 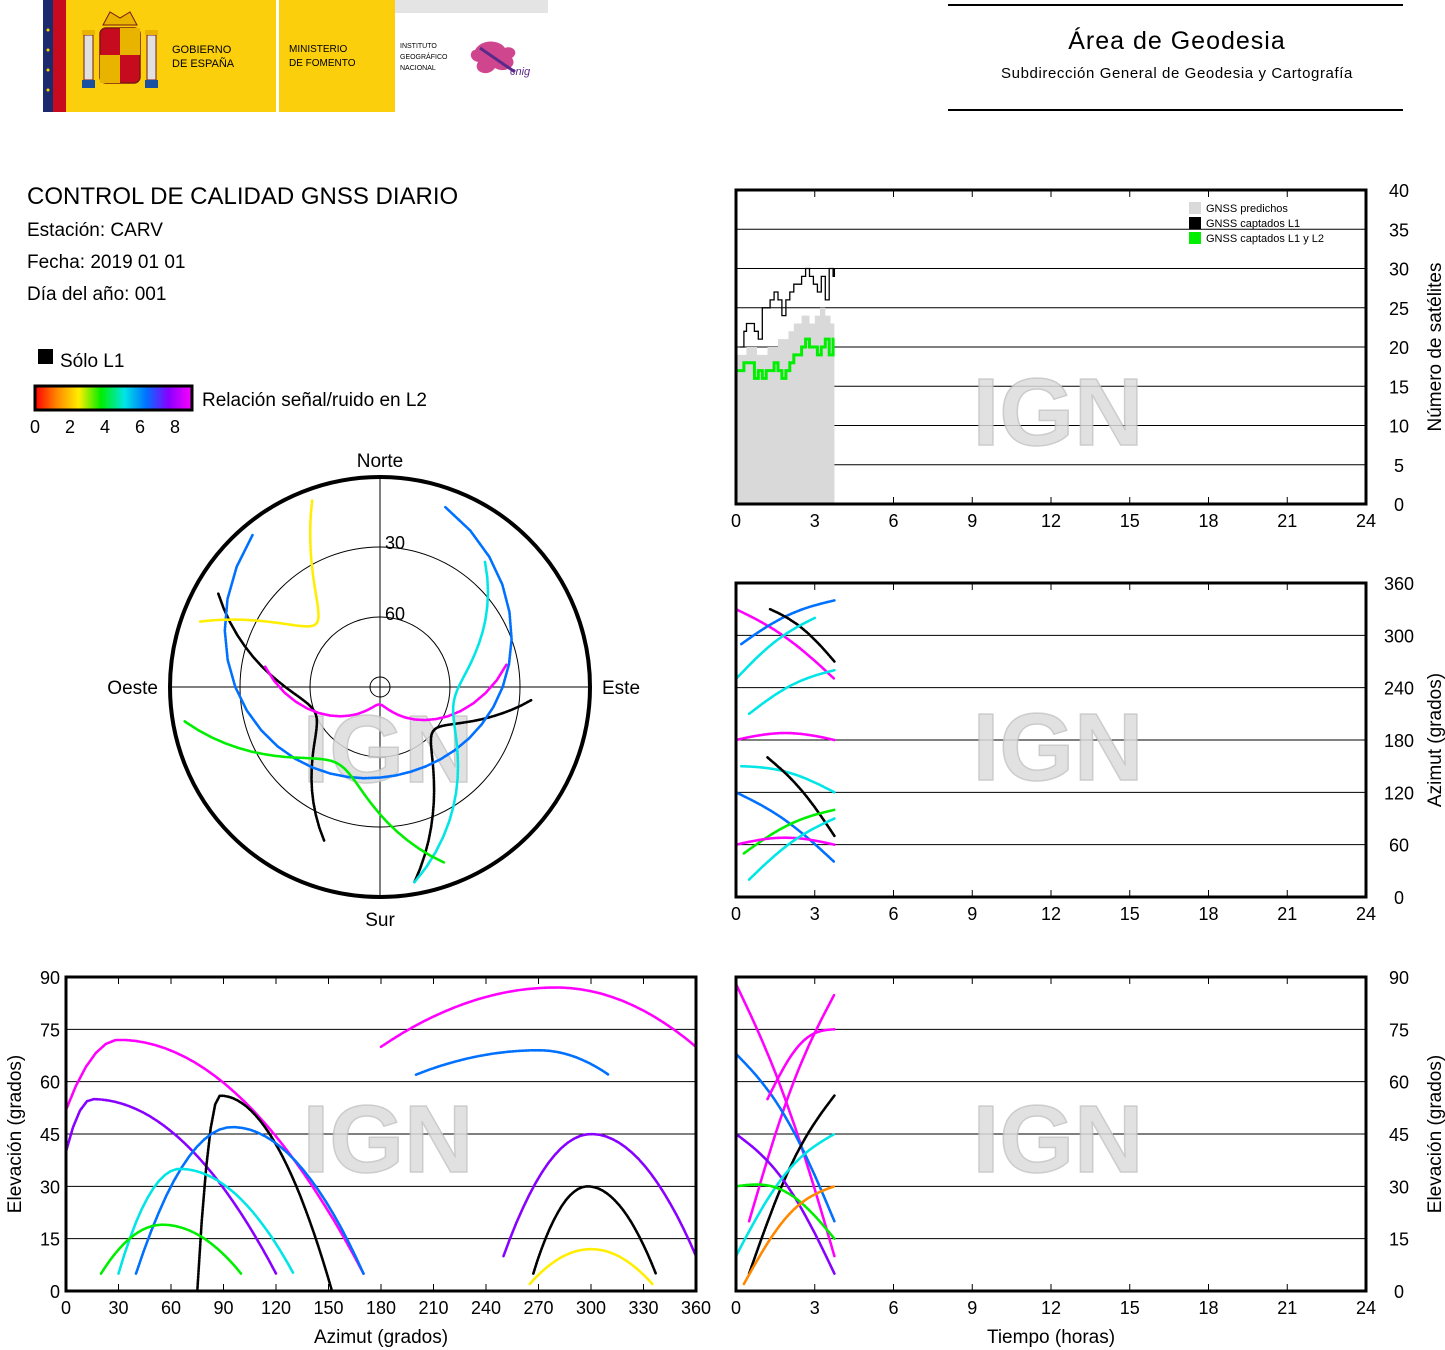 What do you see at coordinates (471, 6) in the screenshot?
I see `header-grey-band` at bounding box center [471, 6].